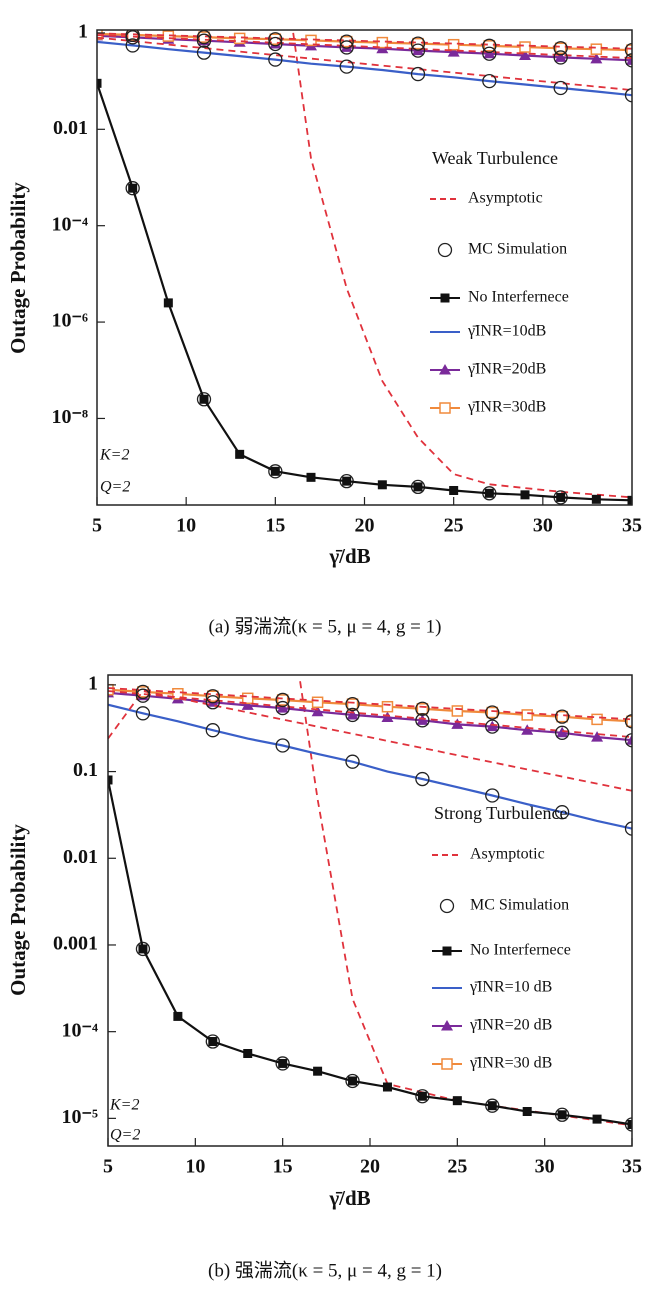  What do you see at coordinates (365, 526) in the screenshot?
I see `x-tick-label: 20` at bounding box center [365, 526].